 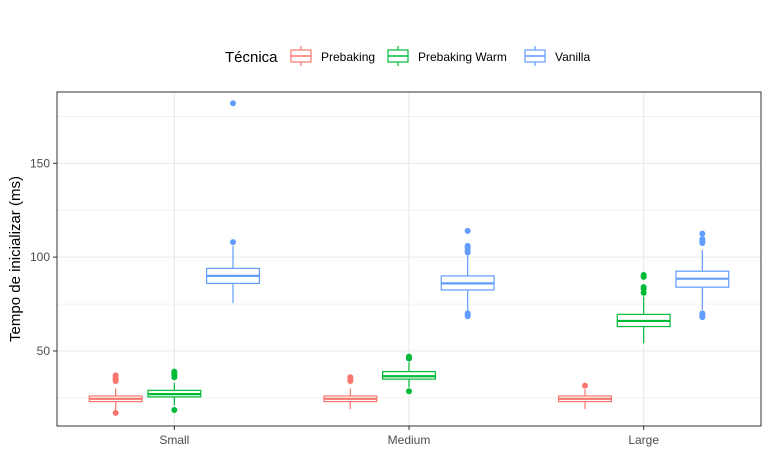 I want to click on legend-label: Prebaking Warm, so click(x=462, y=57).